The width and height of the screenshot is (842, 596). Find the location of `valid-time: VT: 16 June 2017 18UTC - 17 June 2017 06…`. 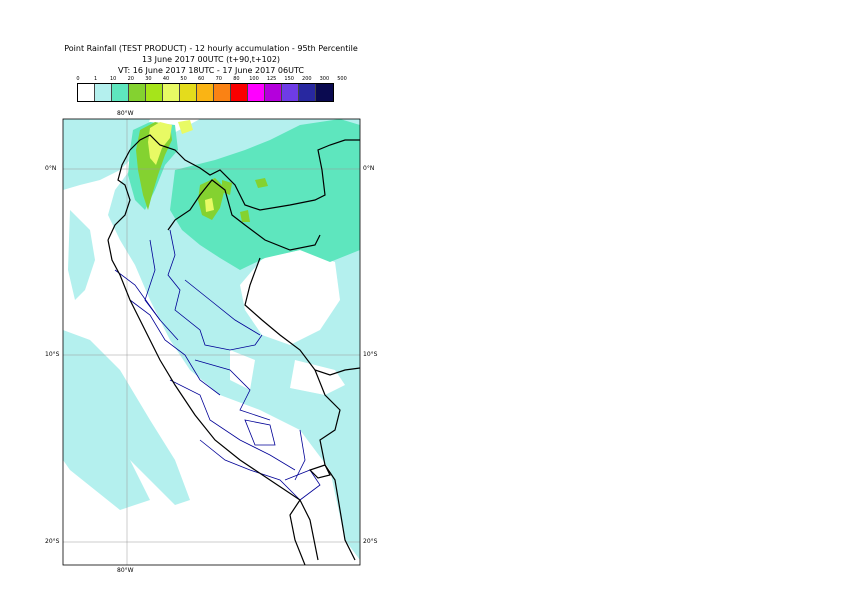

valid-time: VT: 16 June 2017 18UTC - 17 June 2017 06… is located at coordinates (211, 70).